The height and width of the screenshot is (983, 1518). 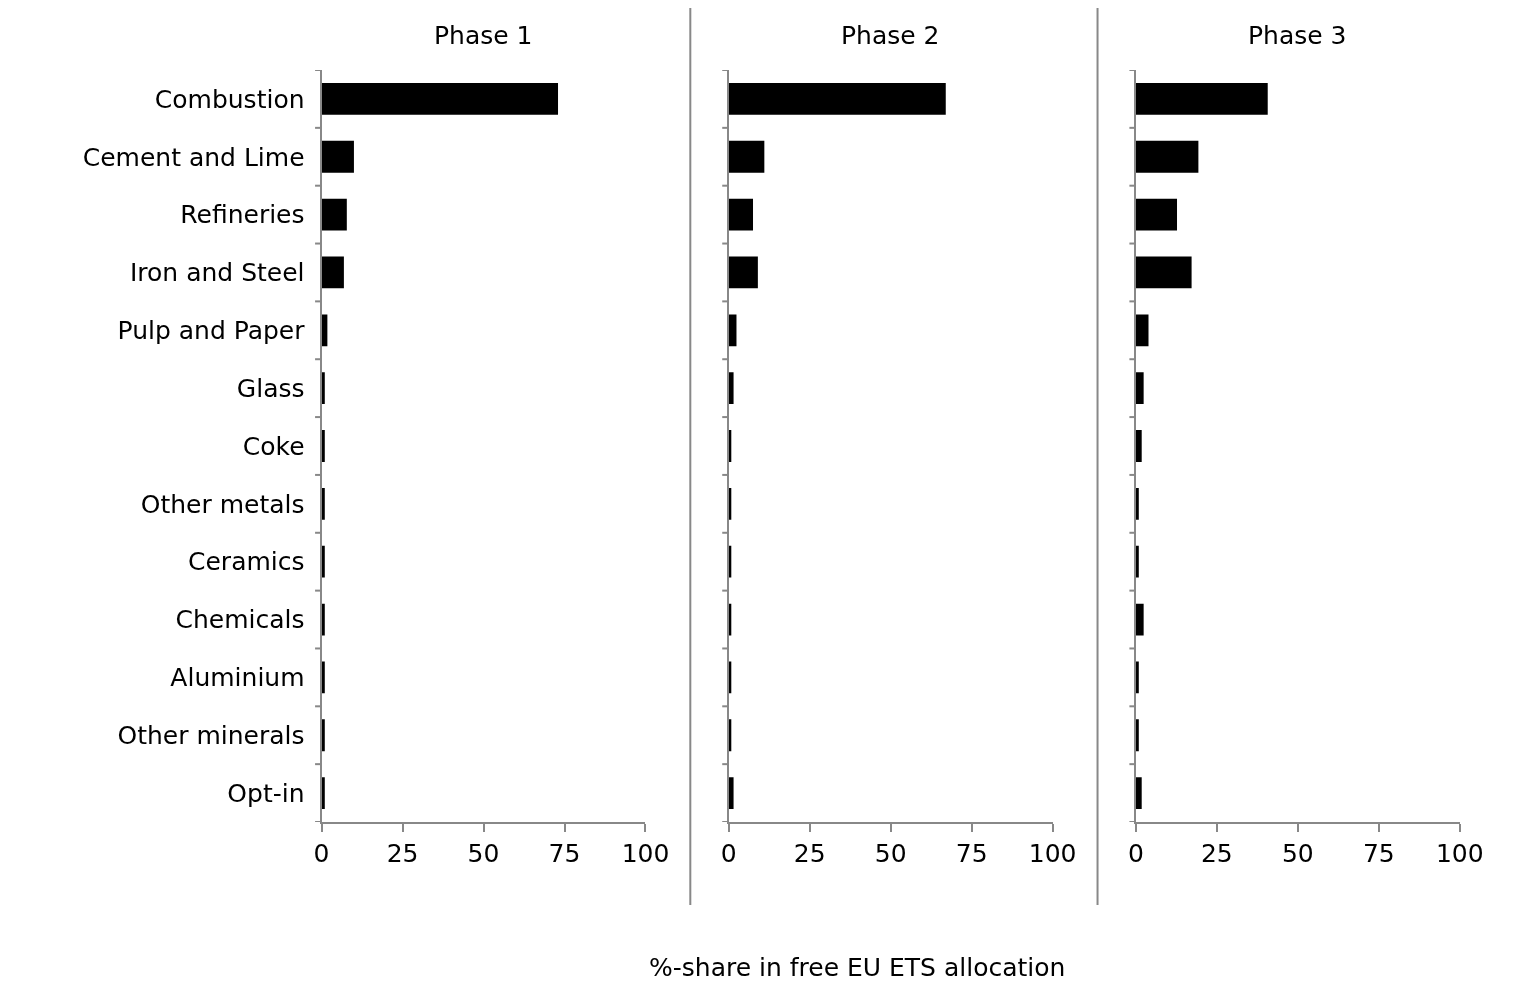 I want to click on y-tick-label: Cement and Lime, so click(x=193, y=157).